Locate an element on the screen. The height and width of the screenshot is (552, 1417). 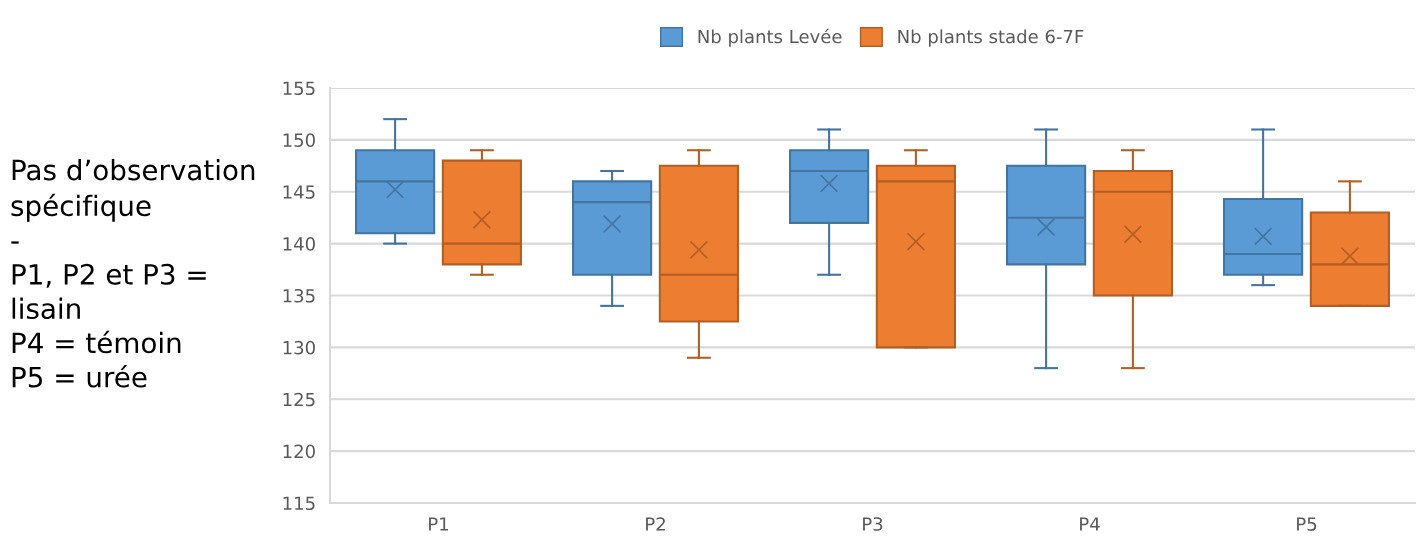
y-tick-label: 150 is located at coordinates (299, 140).